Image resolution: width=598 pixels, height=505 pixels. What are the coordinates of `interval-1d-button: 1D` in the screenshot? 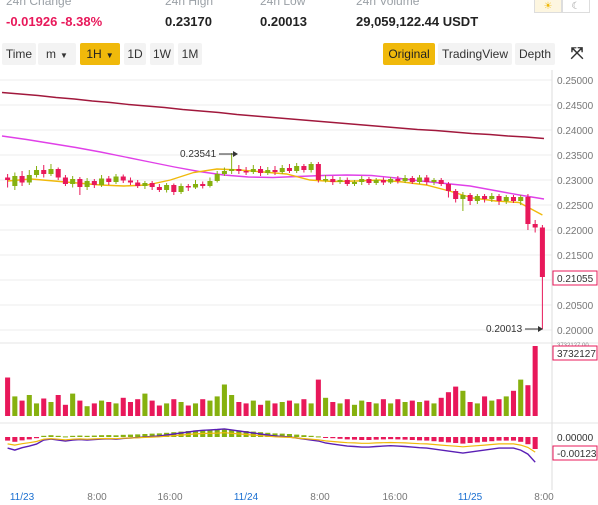 It's located at (135, 54).